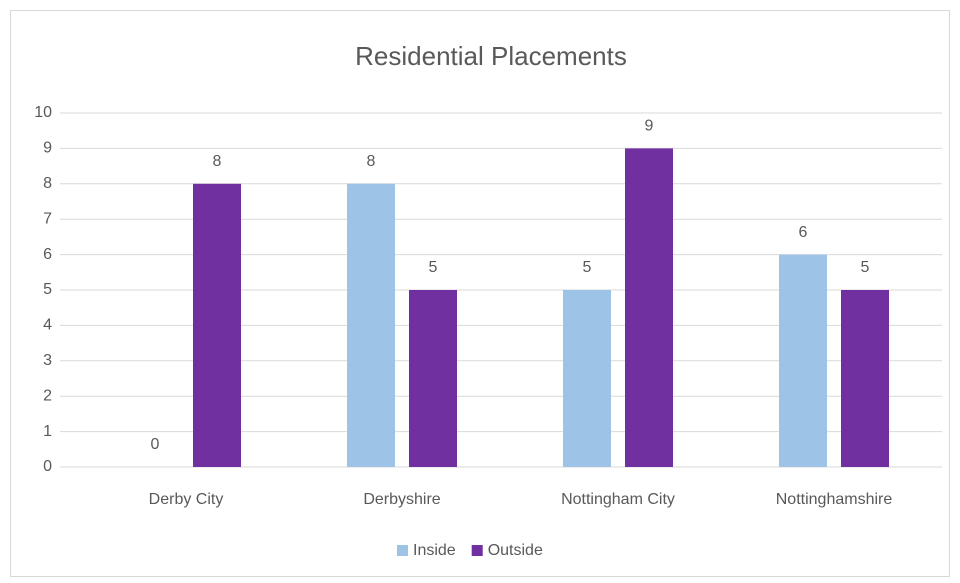 The height and width of the screenshot is (583, 960). I want to click on x-tick-label: Derbyshire, so click(401, 499).